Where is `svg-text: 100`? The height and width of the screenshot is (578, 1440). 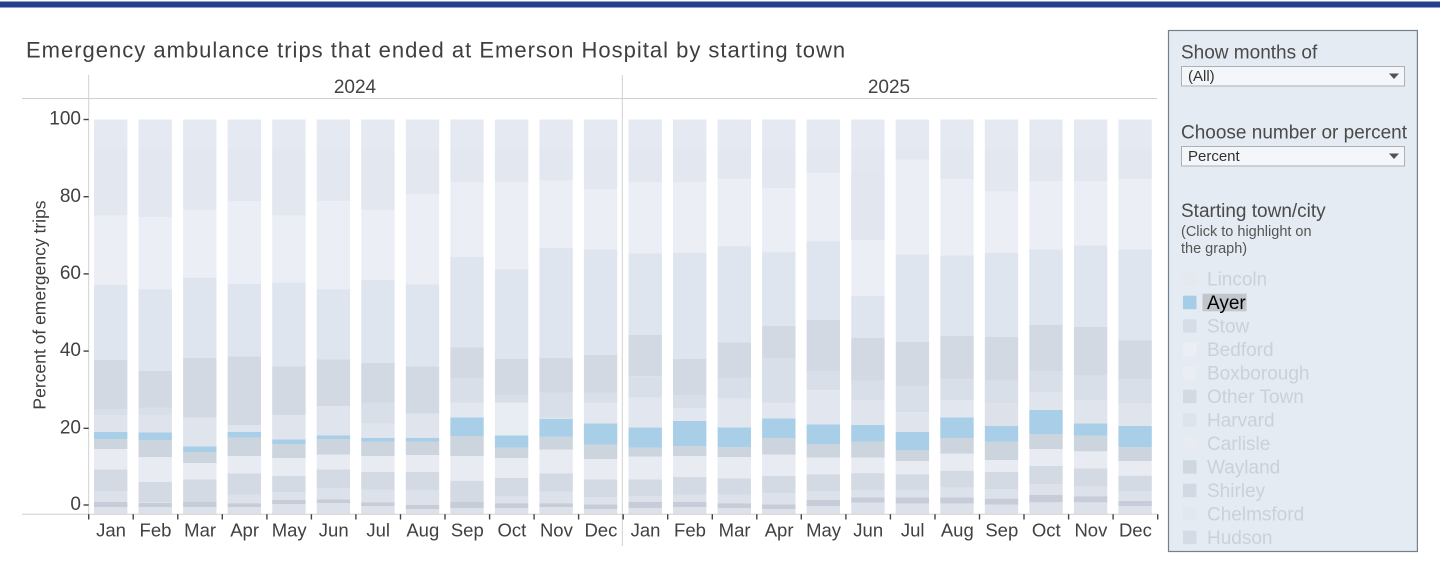 svg-text: 100 is located at coordinates (65, 119).